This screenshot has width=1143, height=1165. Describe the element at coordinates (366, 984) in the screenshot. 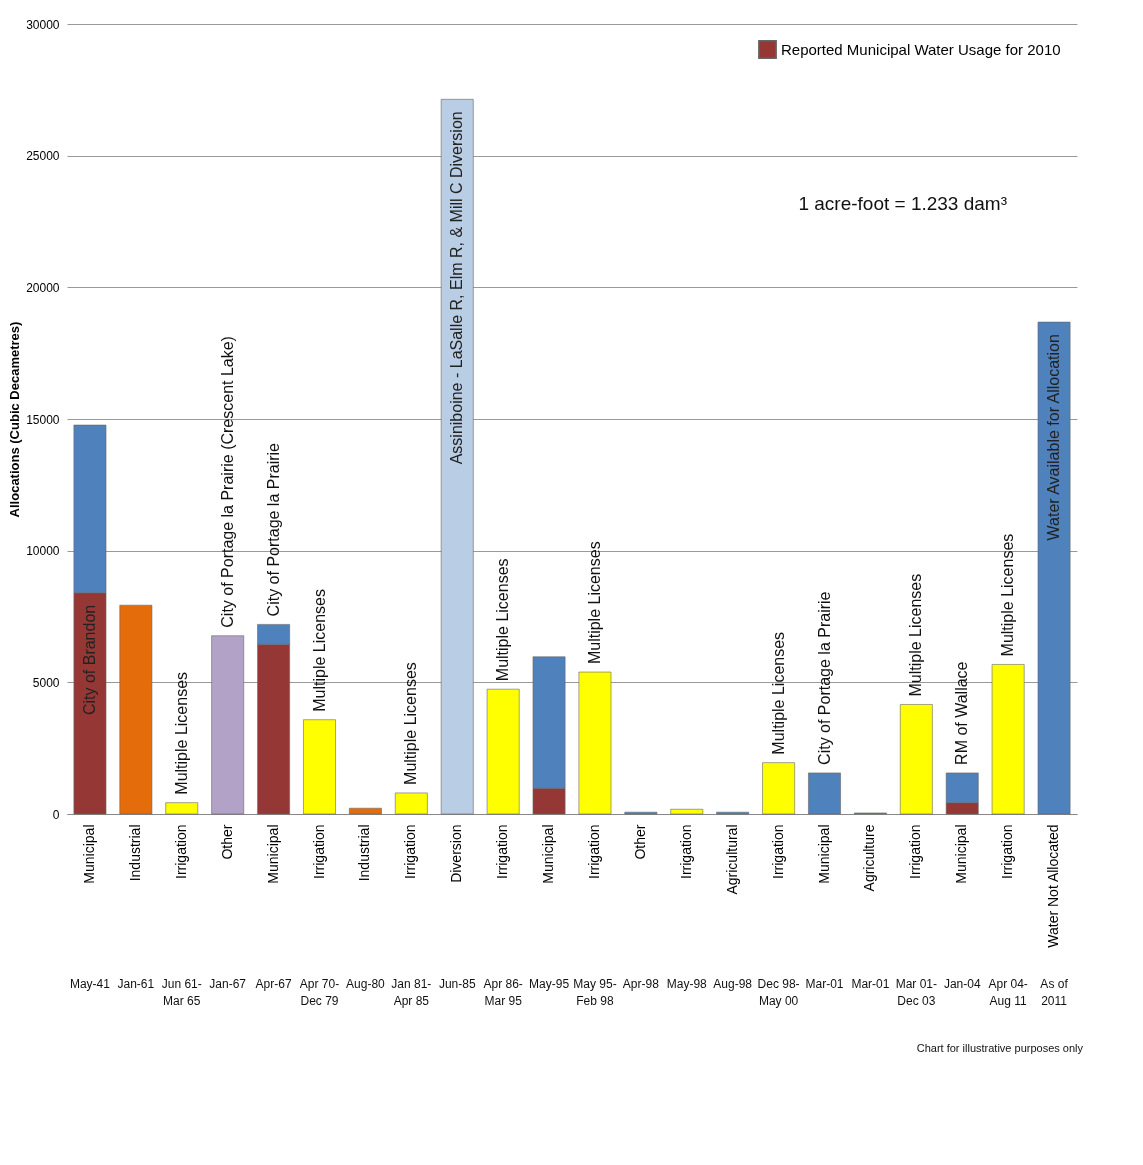

I see `text: Aug-80` at that location.